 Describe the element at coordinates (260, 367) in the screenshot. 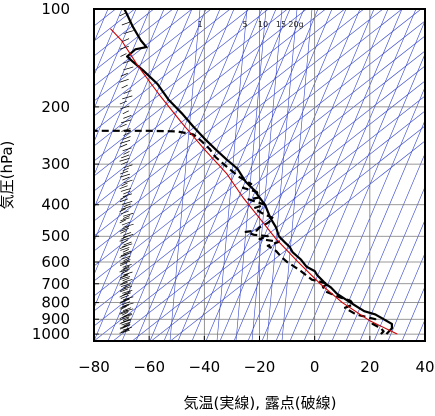

I see `x-tick-label: −20` at that location.